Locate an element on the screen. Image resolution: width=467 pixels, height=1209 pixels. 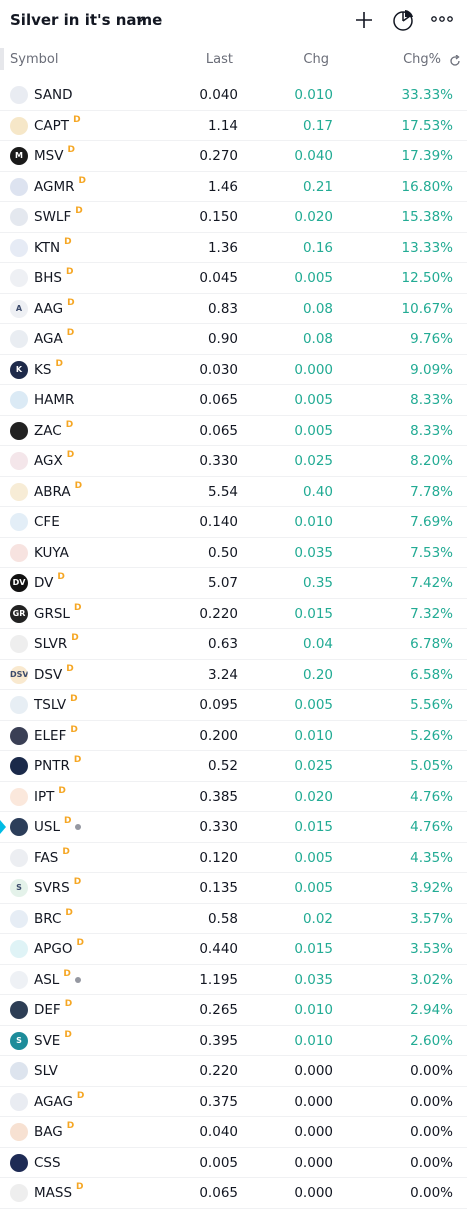
symbol-ticker: KS is located at coordinates (43, 369).